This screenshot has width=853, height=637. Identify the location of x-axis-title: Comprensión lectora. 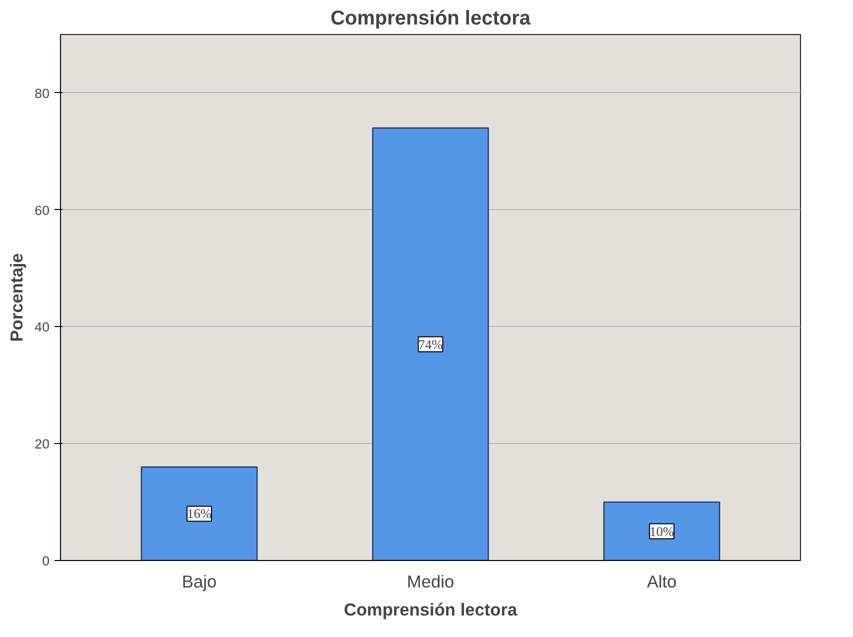
(431, 610).